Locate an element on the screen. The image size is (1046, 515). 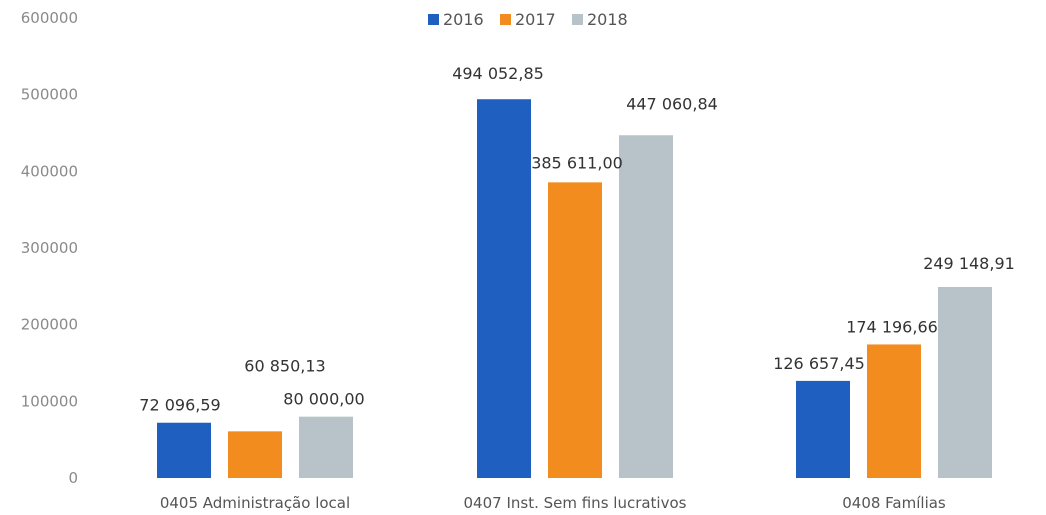
y-axis: 0 100000 200000 300000 400000 500000 600000 is located at coordinates (49, 248).